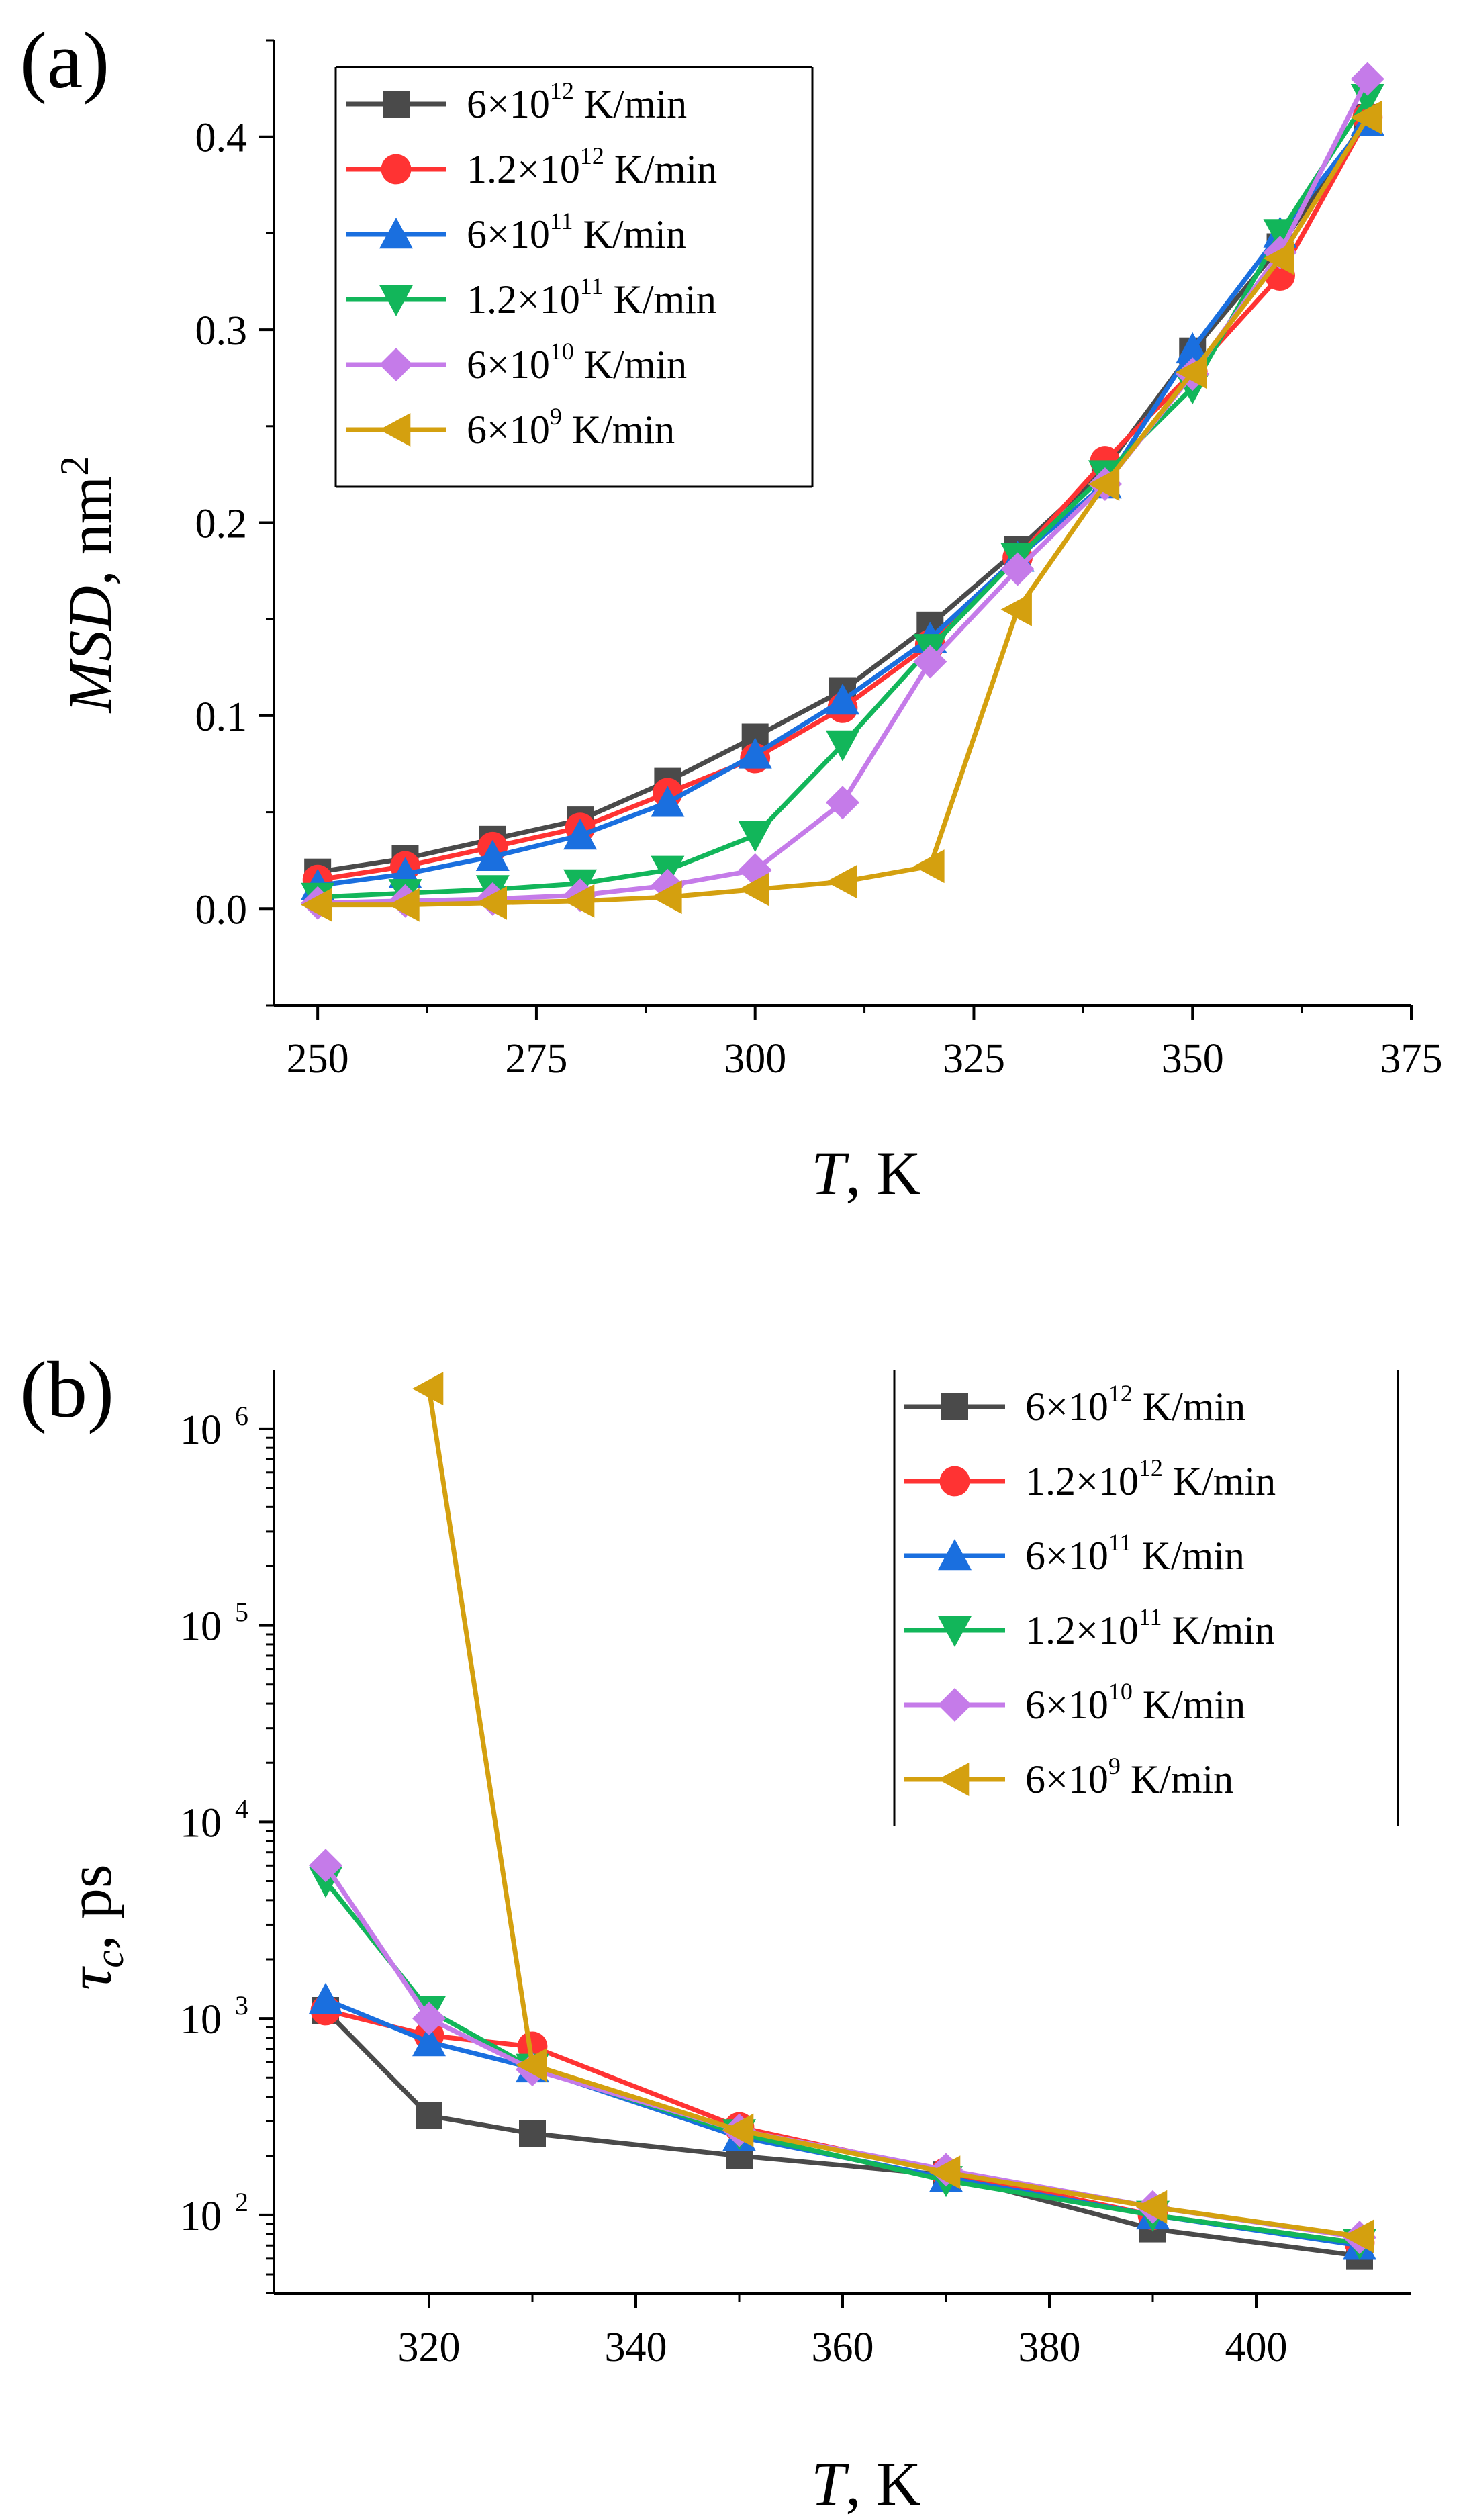 The image size is (1465, 2520). I want to click on legend-entry-6-10-11-k-min: 6×1011 K/min, so click(1074, 1554).